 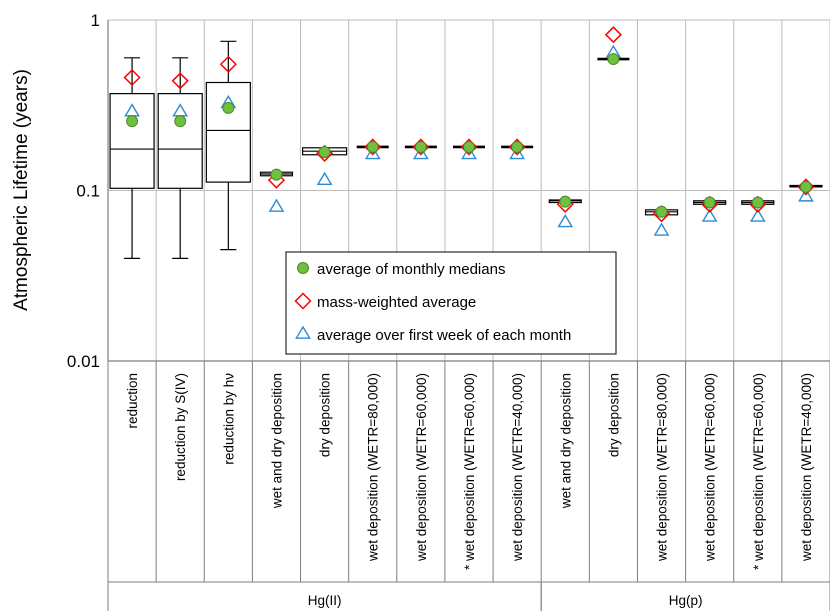 What do you see at coordinates (83, 361) in the screenshot?
I see `y-tick-label: 0.01` at bounding box center [83, 361].